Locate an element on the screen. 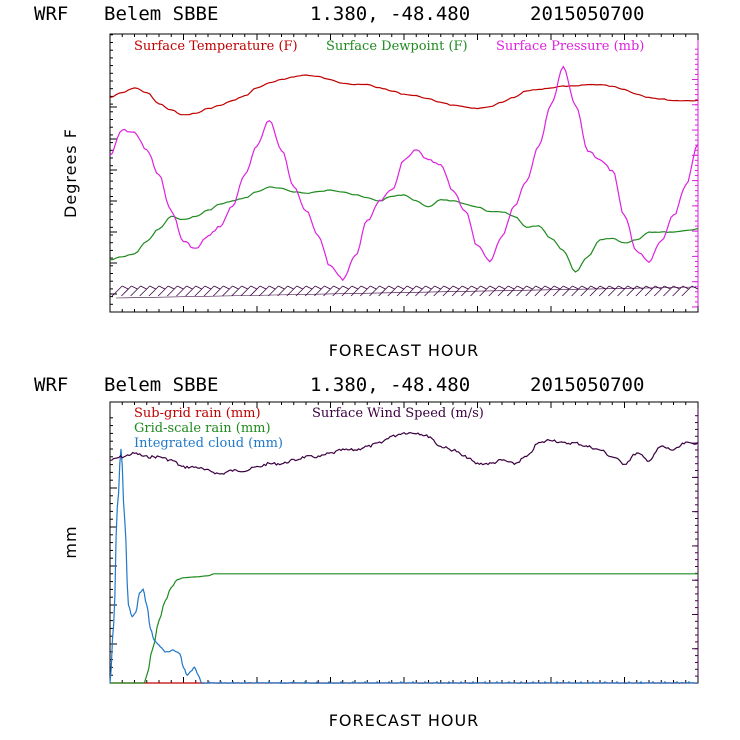 Image resolution: width=740 pixels, height=740 pixels. bottom-x-axis-label: FORECAST HOUR is located at coordinates (404, 720).